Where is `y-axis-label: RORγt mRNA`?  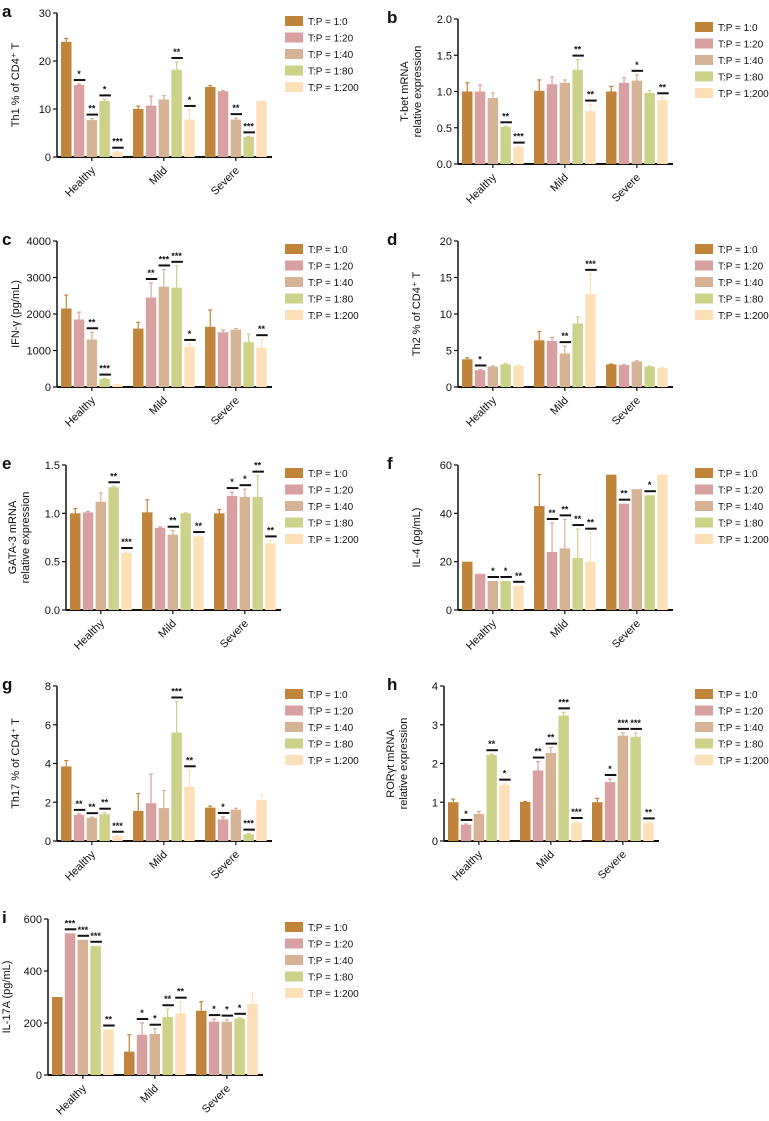 y-axis-label: RORγt mRNA is located at coordinates (391, 763).